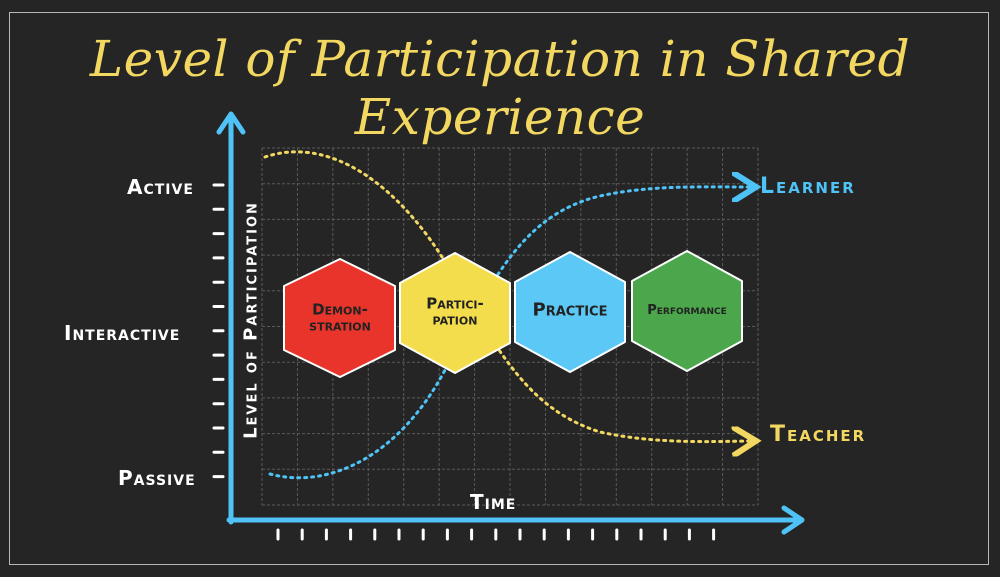  I want to click on stage-label-demonstration: Demon- stration, so click(340, 317).